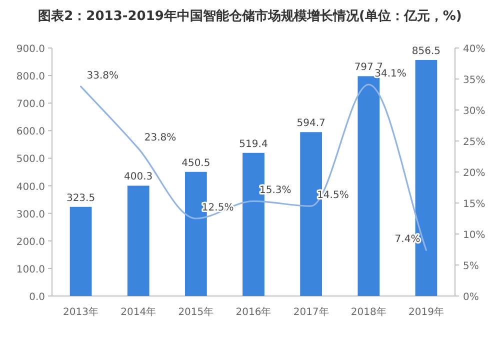  What do you see at coordinates (368, 312) in the screenshot?
I see `x-tick-label: 2018年` at bounding box center [368, 312].